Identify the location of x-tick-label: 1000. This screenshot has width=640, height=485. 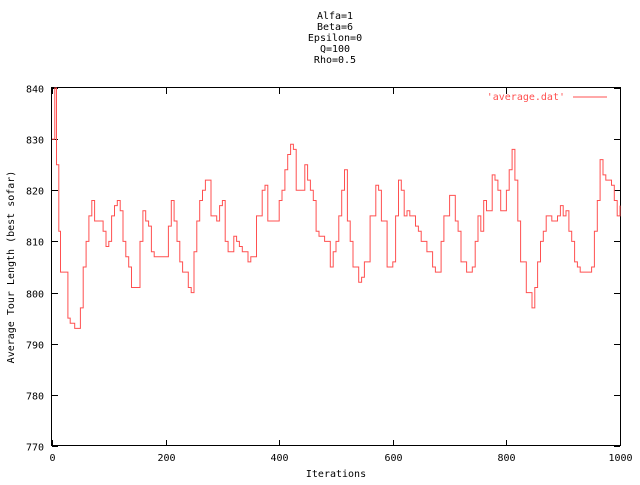
(620, 458).